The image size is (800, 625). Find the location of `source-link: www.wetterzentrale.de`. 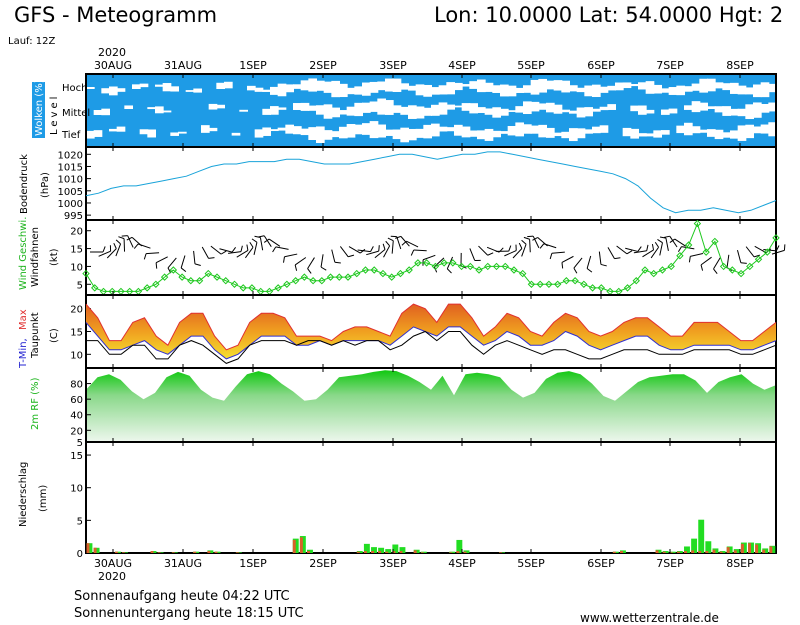

source-link: www.wetterzentrale.de is located at coordinates (649, 618).